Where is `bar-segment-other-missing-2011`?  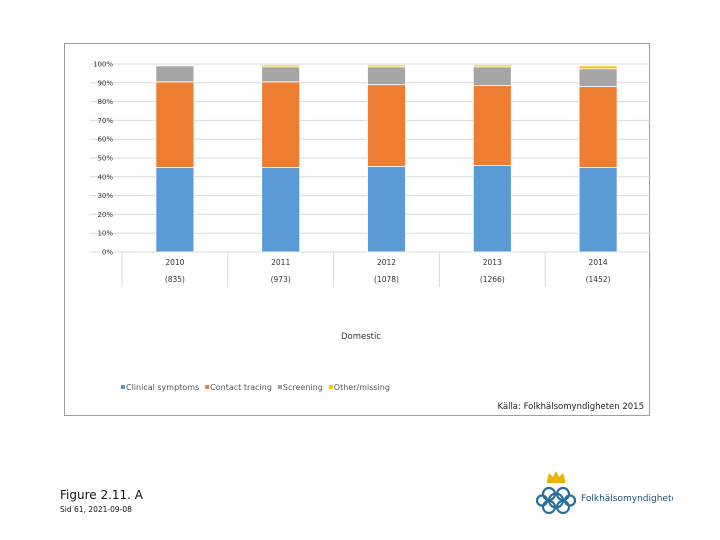
bar-segment-other-missing-2011 is located at coordinates (281, 66).